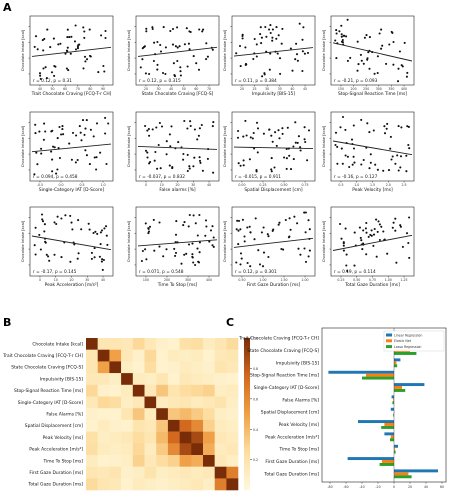 The height and width of the screenshot is (500, 449). I want to click on x-axis-label: Time To Stop [ms], so click(177, 285).